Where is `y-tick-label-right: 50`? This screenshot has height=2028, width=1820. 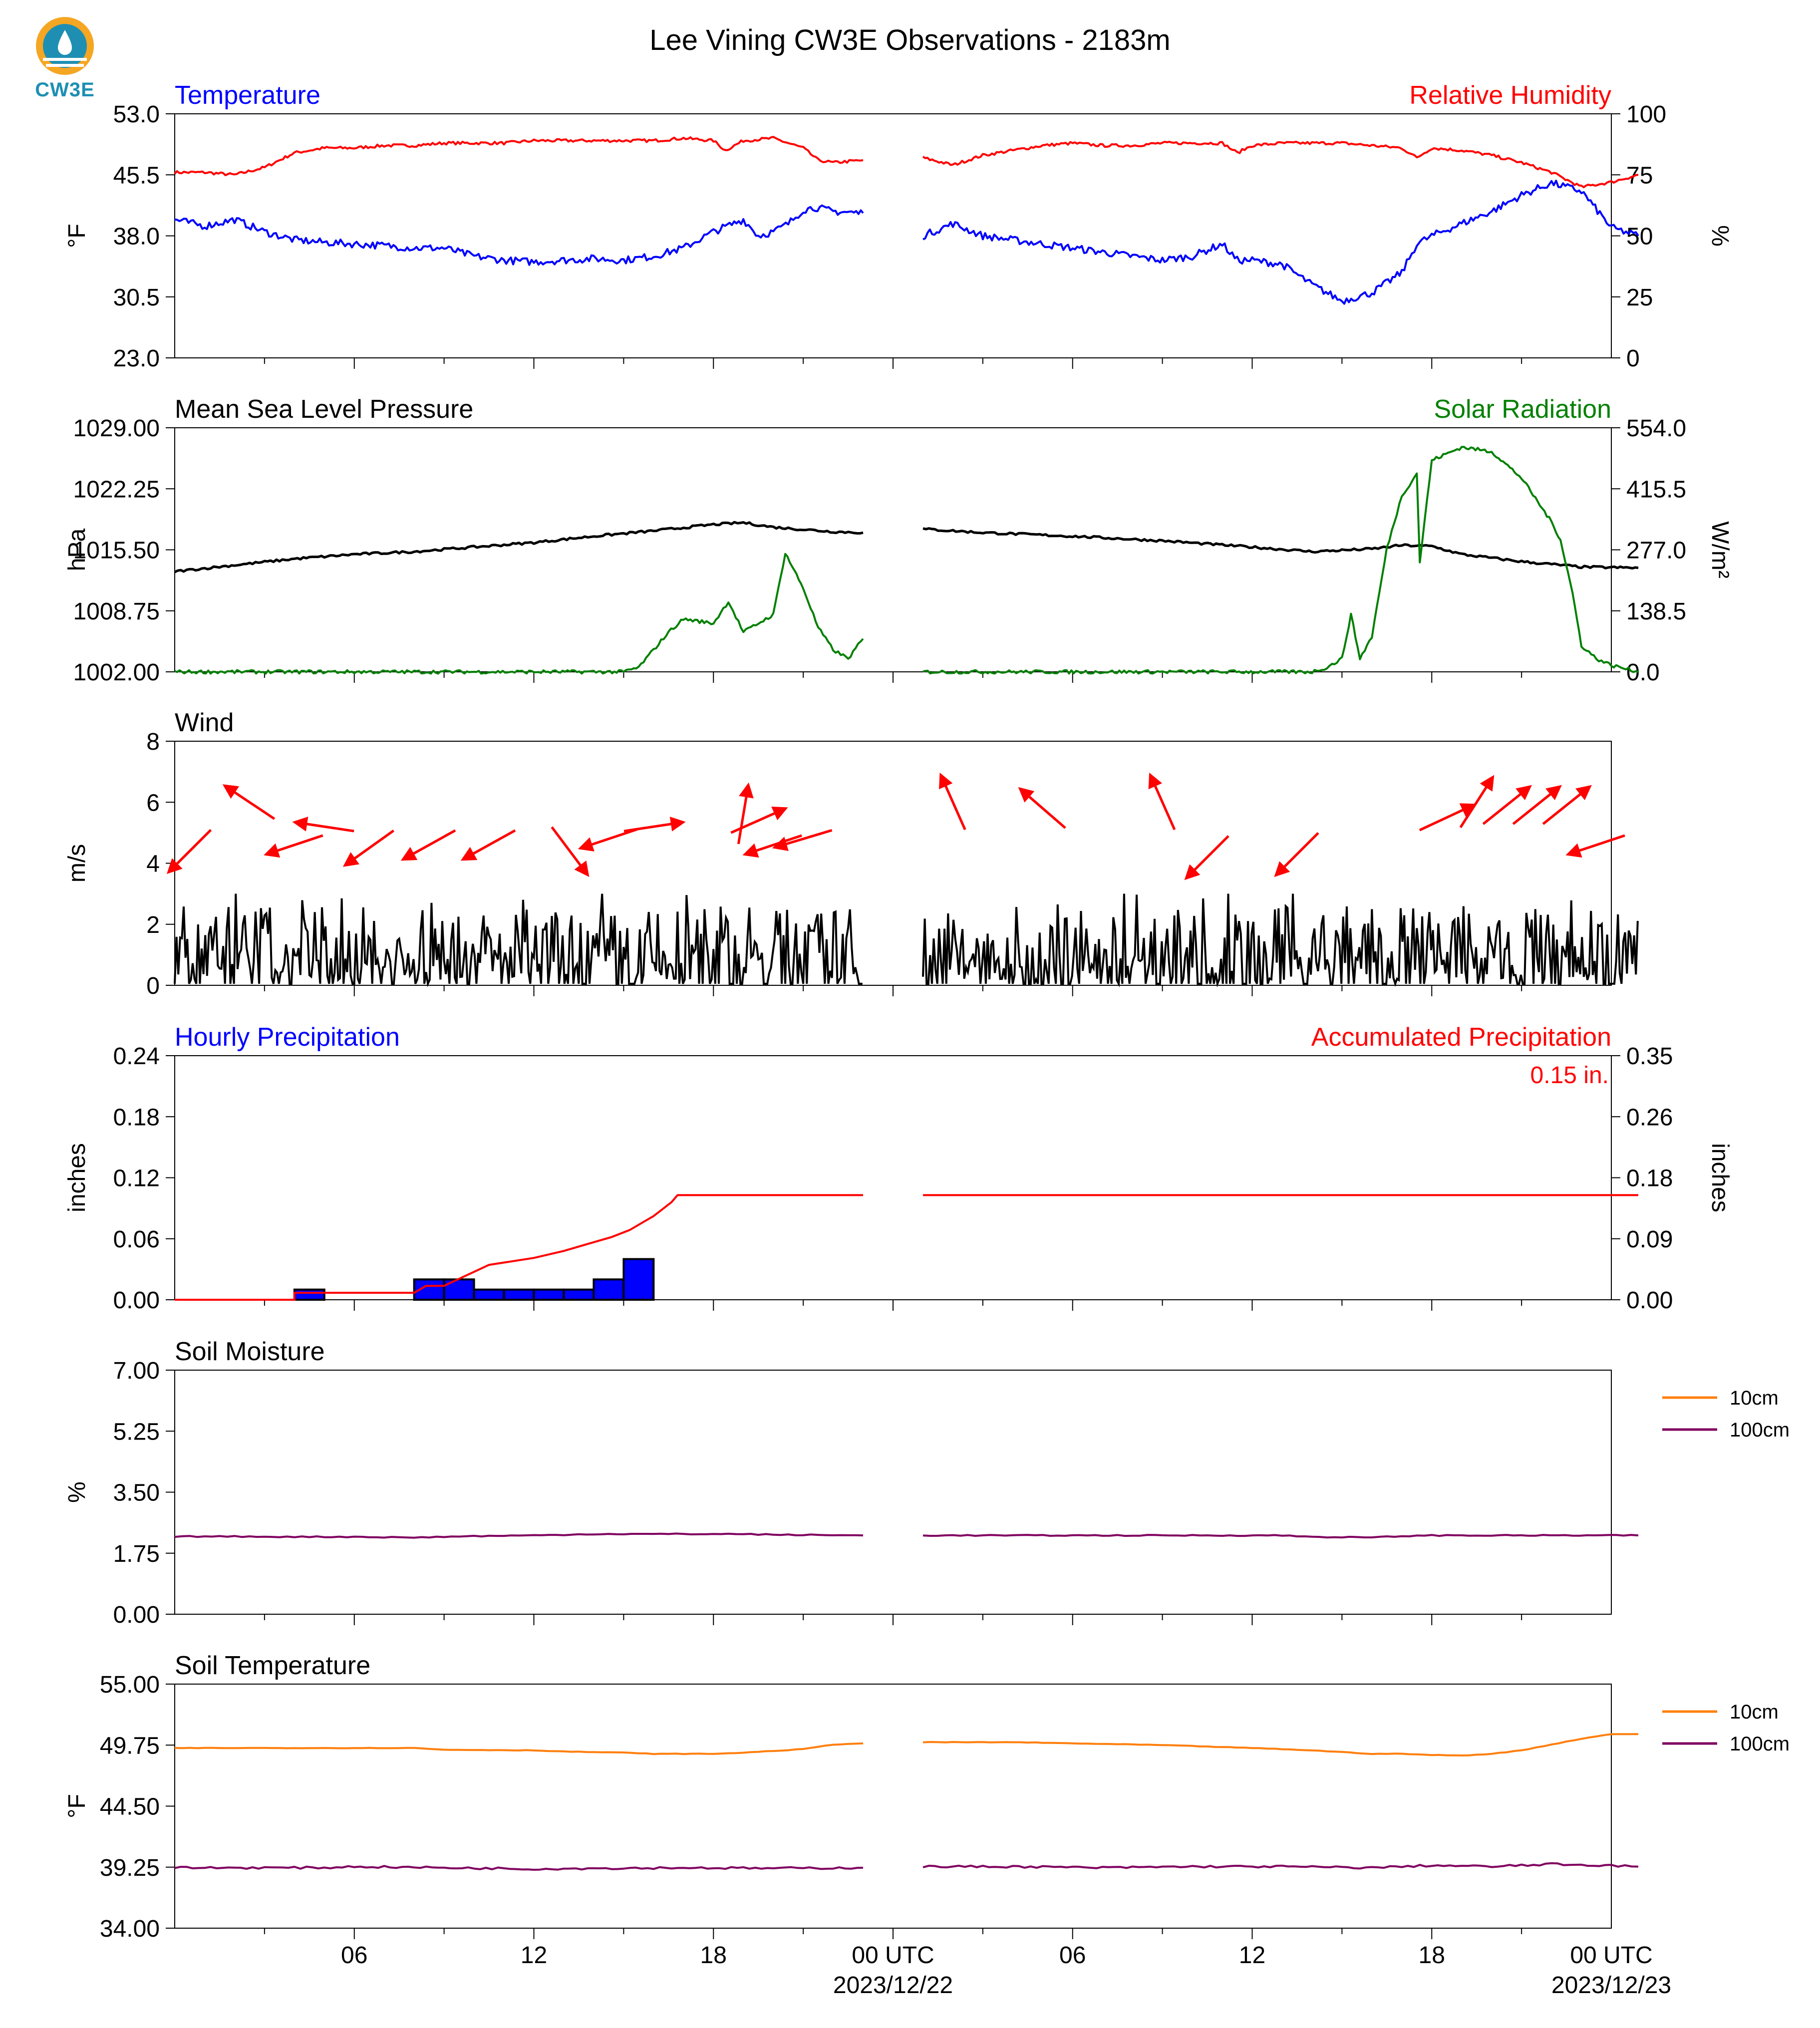
y-tick-label-right: 50 is located at coordinates (1639, 237).